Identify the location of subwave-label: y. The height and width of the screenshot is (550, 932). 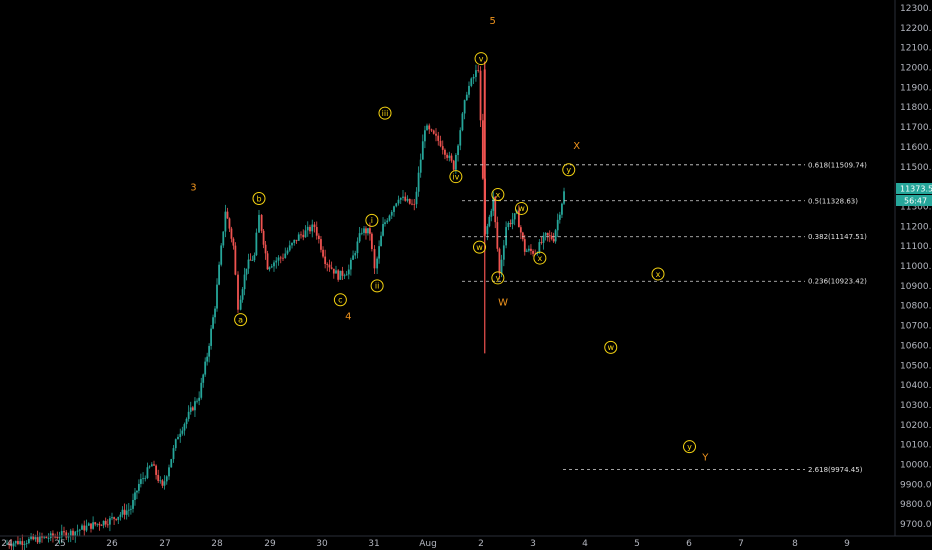
(498, 278).